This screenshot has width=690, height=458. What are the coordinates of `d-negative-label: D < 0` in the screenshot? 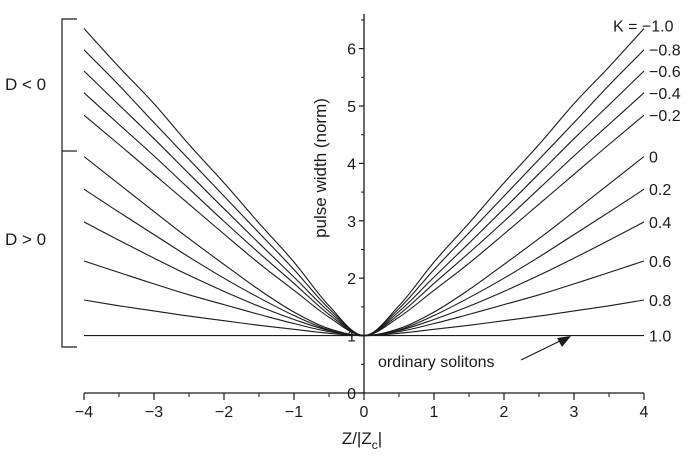 It's located at (25, 84).